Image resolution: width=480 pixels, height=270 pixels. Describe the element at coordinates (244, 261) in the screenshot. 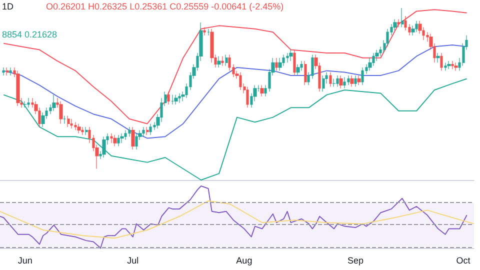

I see `x-tick-label: Aug` at that location.